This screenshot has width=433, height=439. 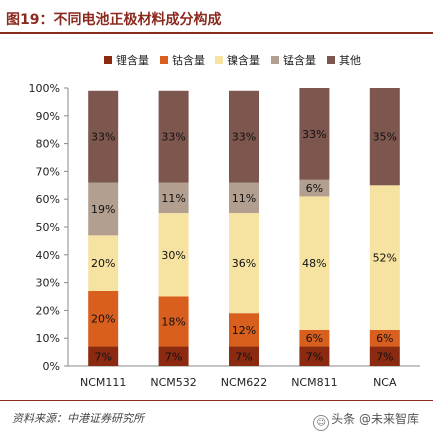 I want to click on y-tick-label: 40%, so click(x=48, y=255).